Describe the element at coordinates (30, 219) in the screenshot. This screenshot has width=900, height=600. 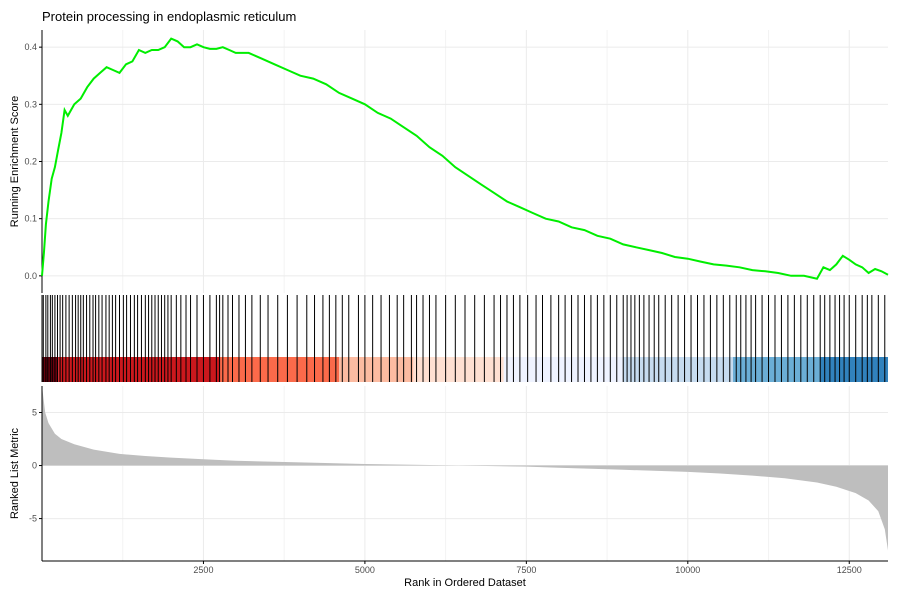
I see `es-y-tick-label: 0.1` at that location.